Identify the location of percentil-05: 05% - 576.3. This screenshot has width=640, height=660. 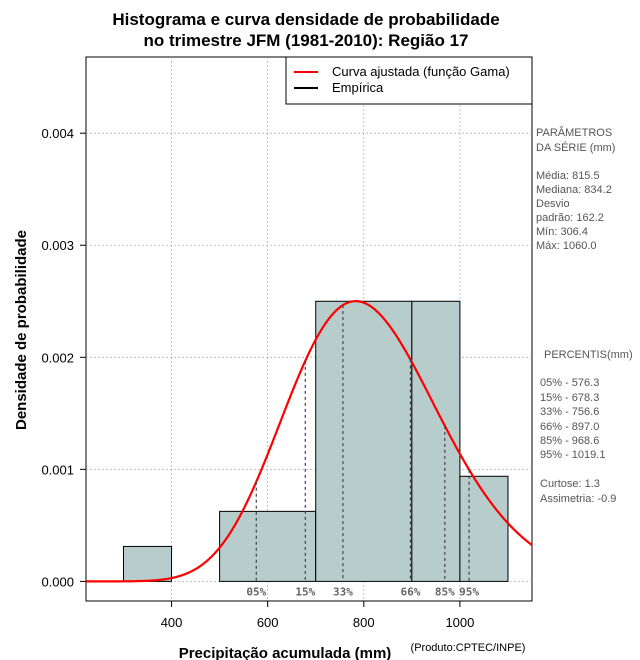
(569, 383).